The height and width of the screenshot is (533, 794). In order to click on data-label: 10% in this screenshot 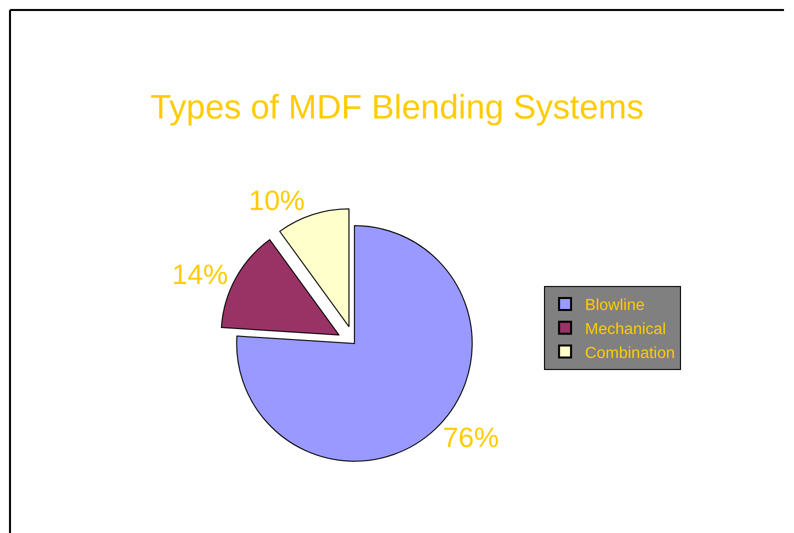, I will do `click(276, 200)`.